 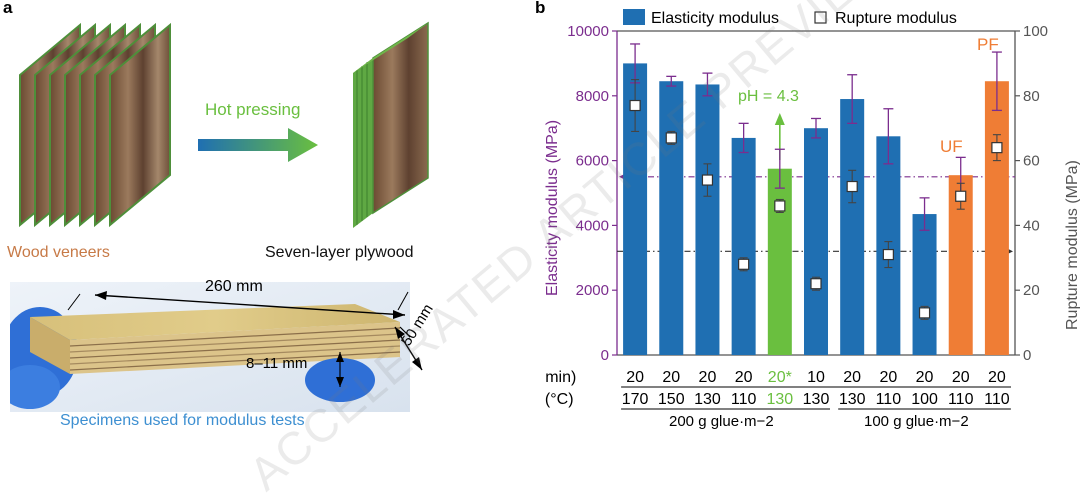 I want to click on T-value-4: 130, so click(x=779, y=399).